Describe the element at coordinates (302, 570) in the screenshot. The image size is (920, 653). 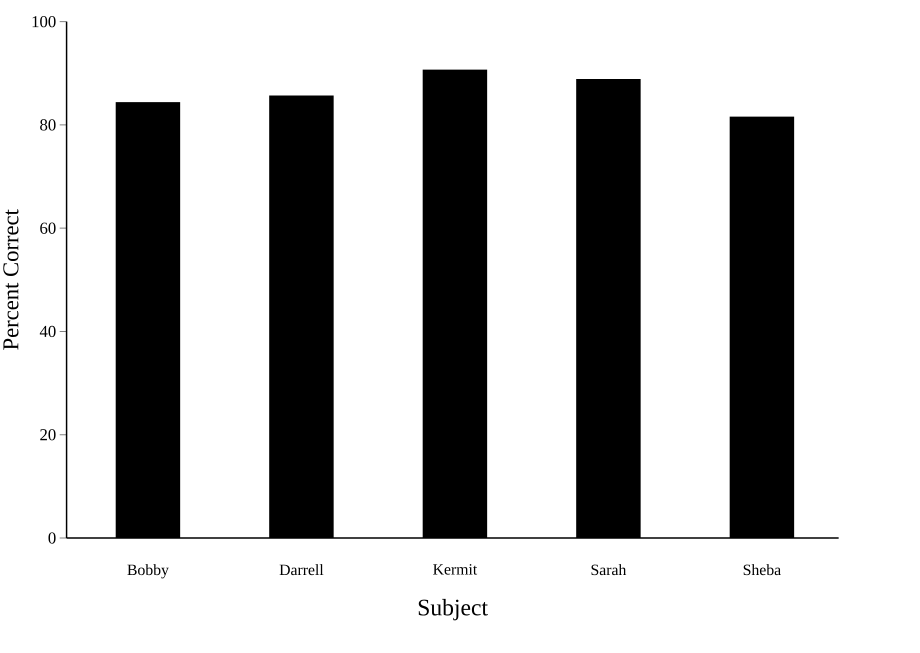
I see `x-tick-label: Darrell` at that location.